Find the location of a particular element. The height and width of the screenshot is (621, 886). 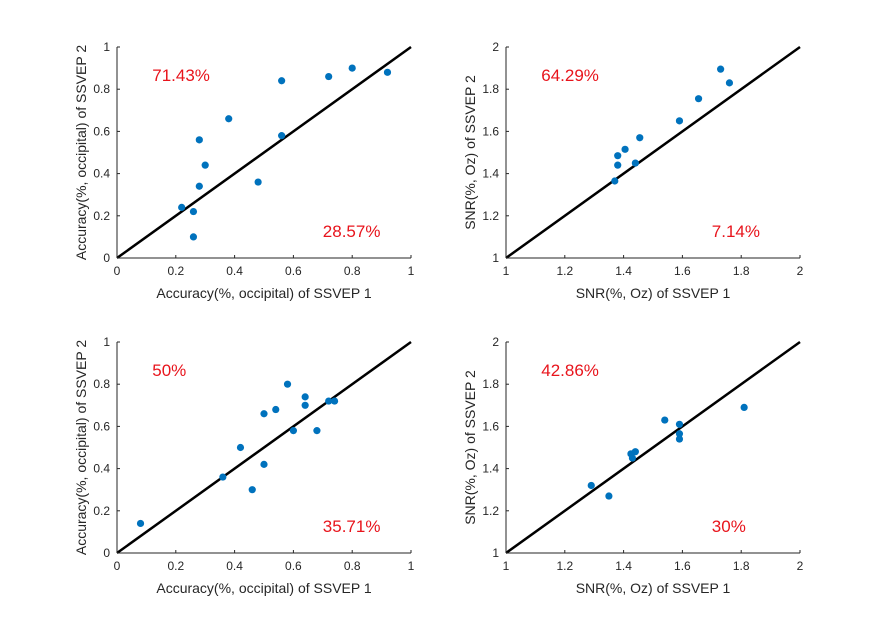

y-axis-label: Accuracy(%, occipital) of SSVEP 2 is located at coordinates (81, 447).